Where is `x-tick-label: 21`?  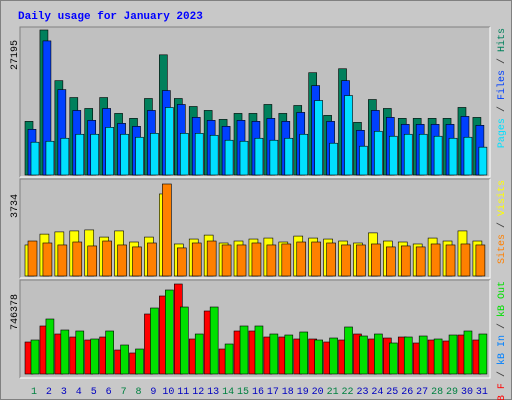
x-tick-label: 21 is located at coordinates (333, 392).